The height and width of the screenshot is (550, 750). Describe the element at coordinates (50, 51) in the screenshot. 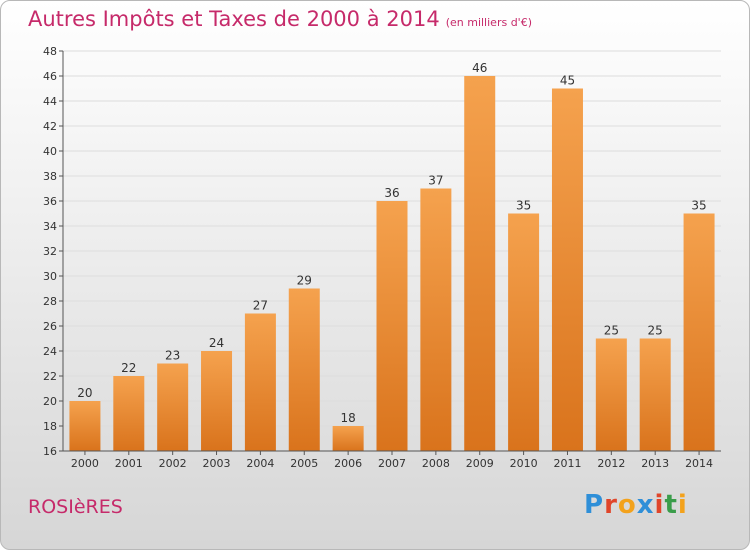

I see `y-tick-label: 48` at that location.